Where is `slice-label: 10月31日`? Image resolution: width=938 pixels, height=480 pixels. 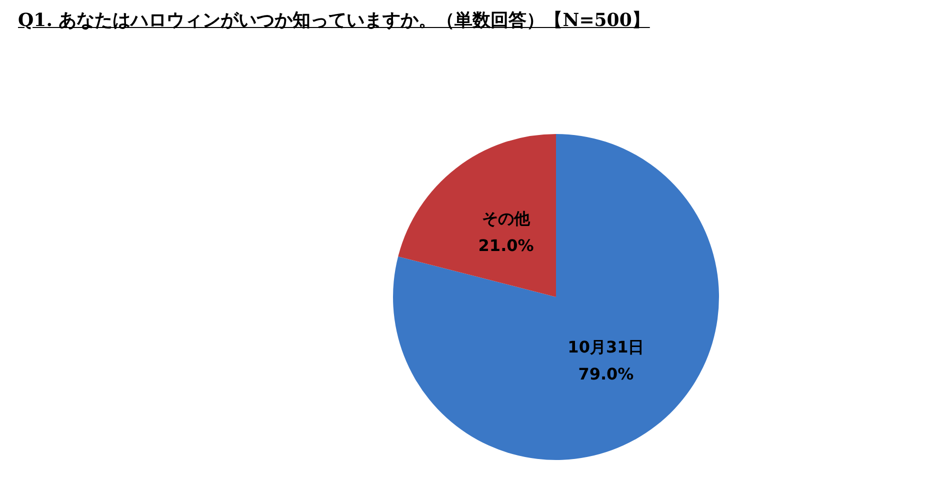 slice-label: 10月31日 is located at coordinates (606, 347).